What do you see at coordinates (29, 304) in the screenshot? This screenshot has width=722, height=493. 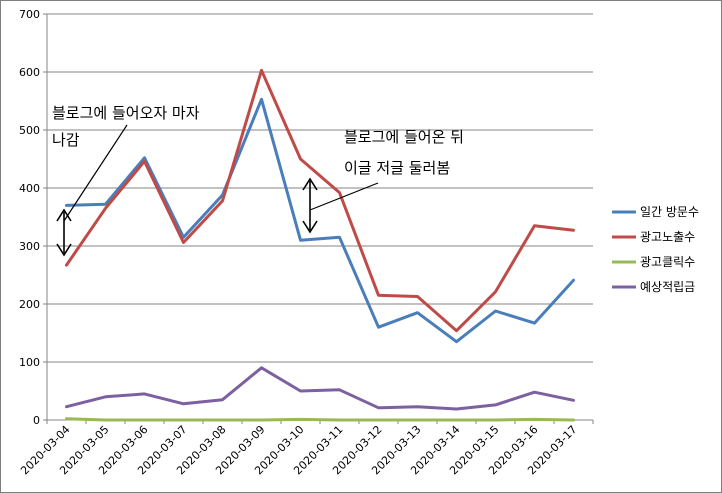 I see `y-tick-label: 200` at bounding box center [29, 304].